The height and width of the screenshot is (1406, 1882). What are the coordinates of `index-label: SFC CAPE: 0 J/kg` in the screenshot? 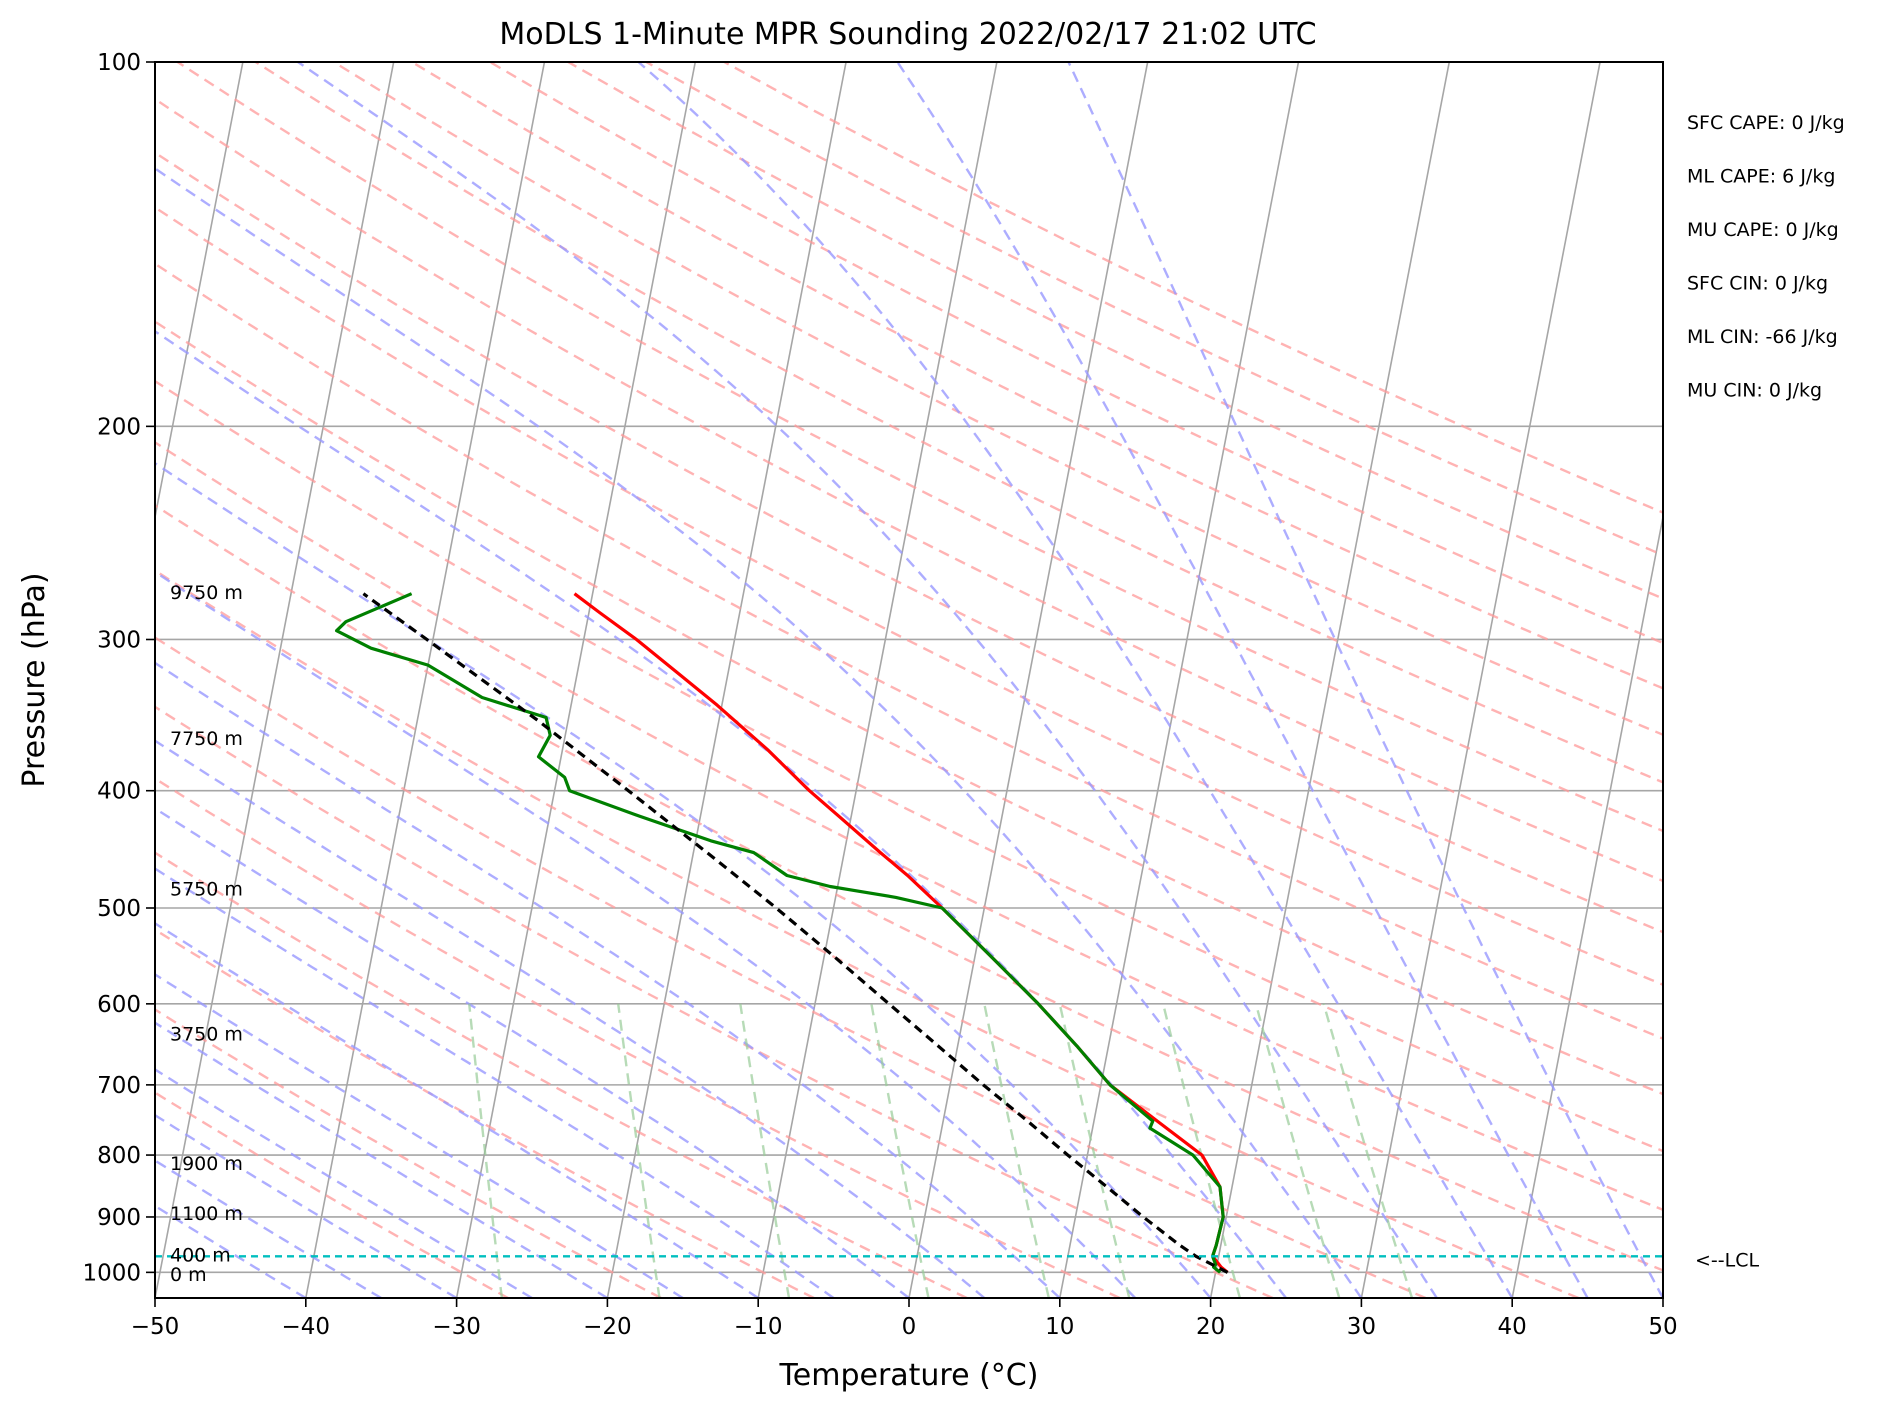 It's located at (1766, 123).